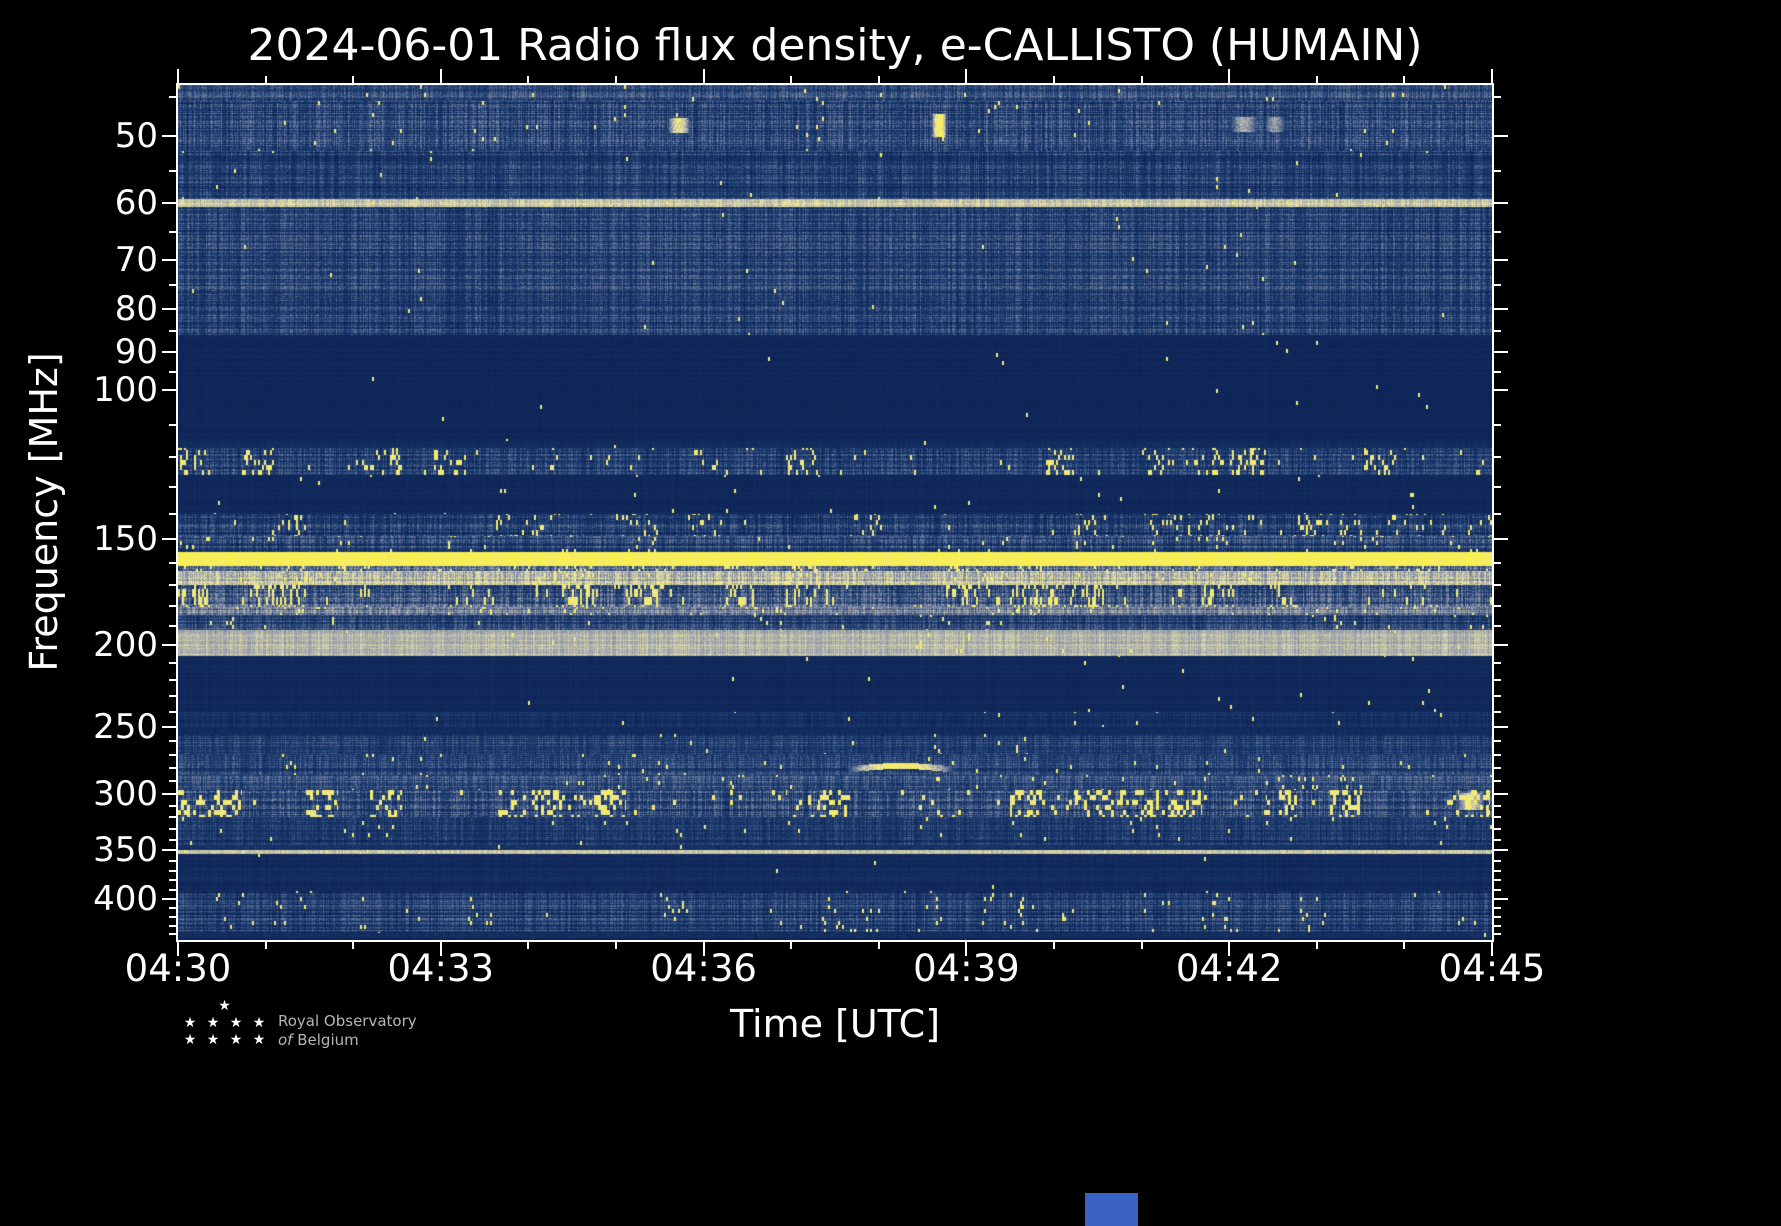  What do you see at coordinates (441, 968) in the screenshot?
I see `x-tick-label: 04:33` at bounding box center [441, 968].